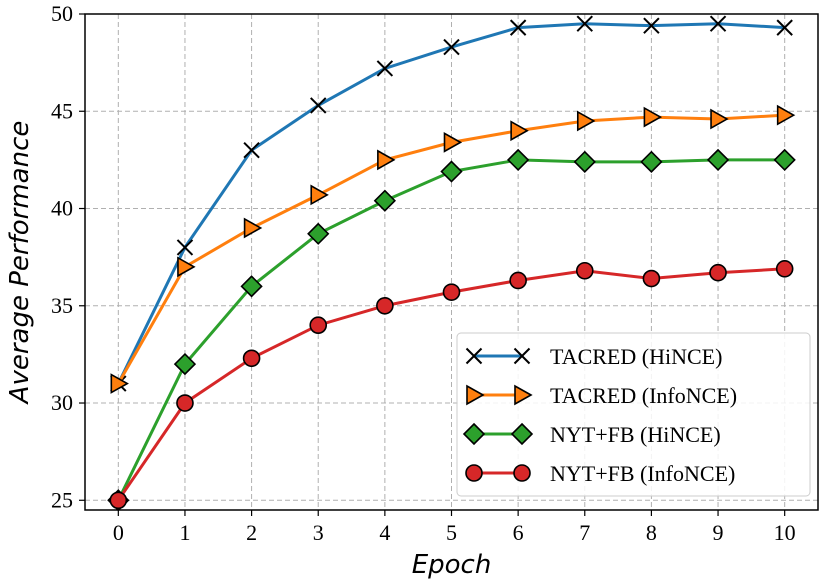  I want to click on legend-entry: NYT+FB (InfoNCE), so click(600, 473).